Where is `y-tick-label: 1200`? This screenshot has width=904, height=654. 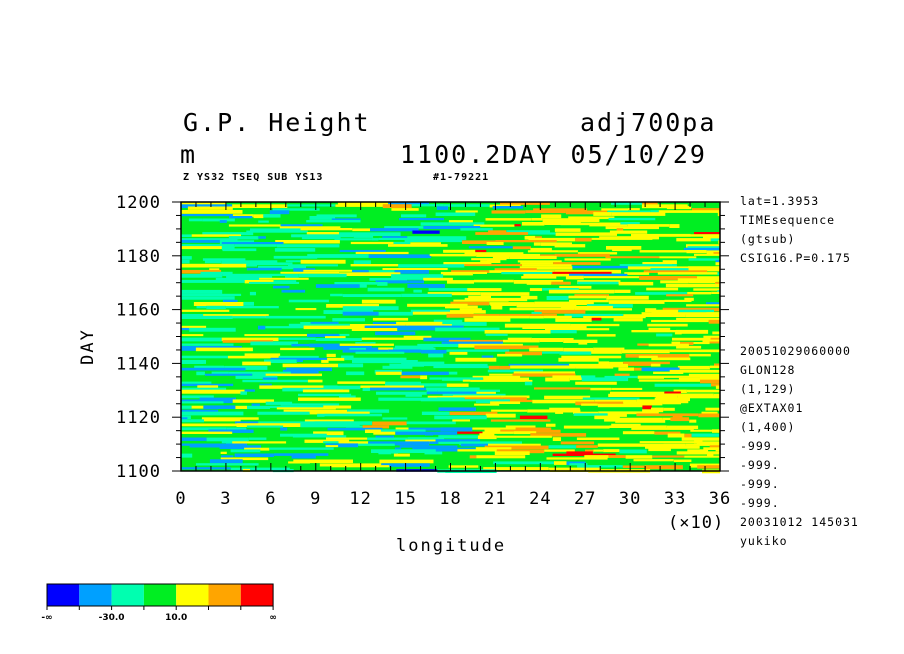 y-tick-label: 1200 is located at coordinates (138, 203).